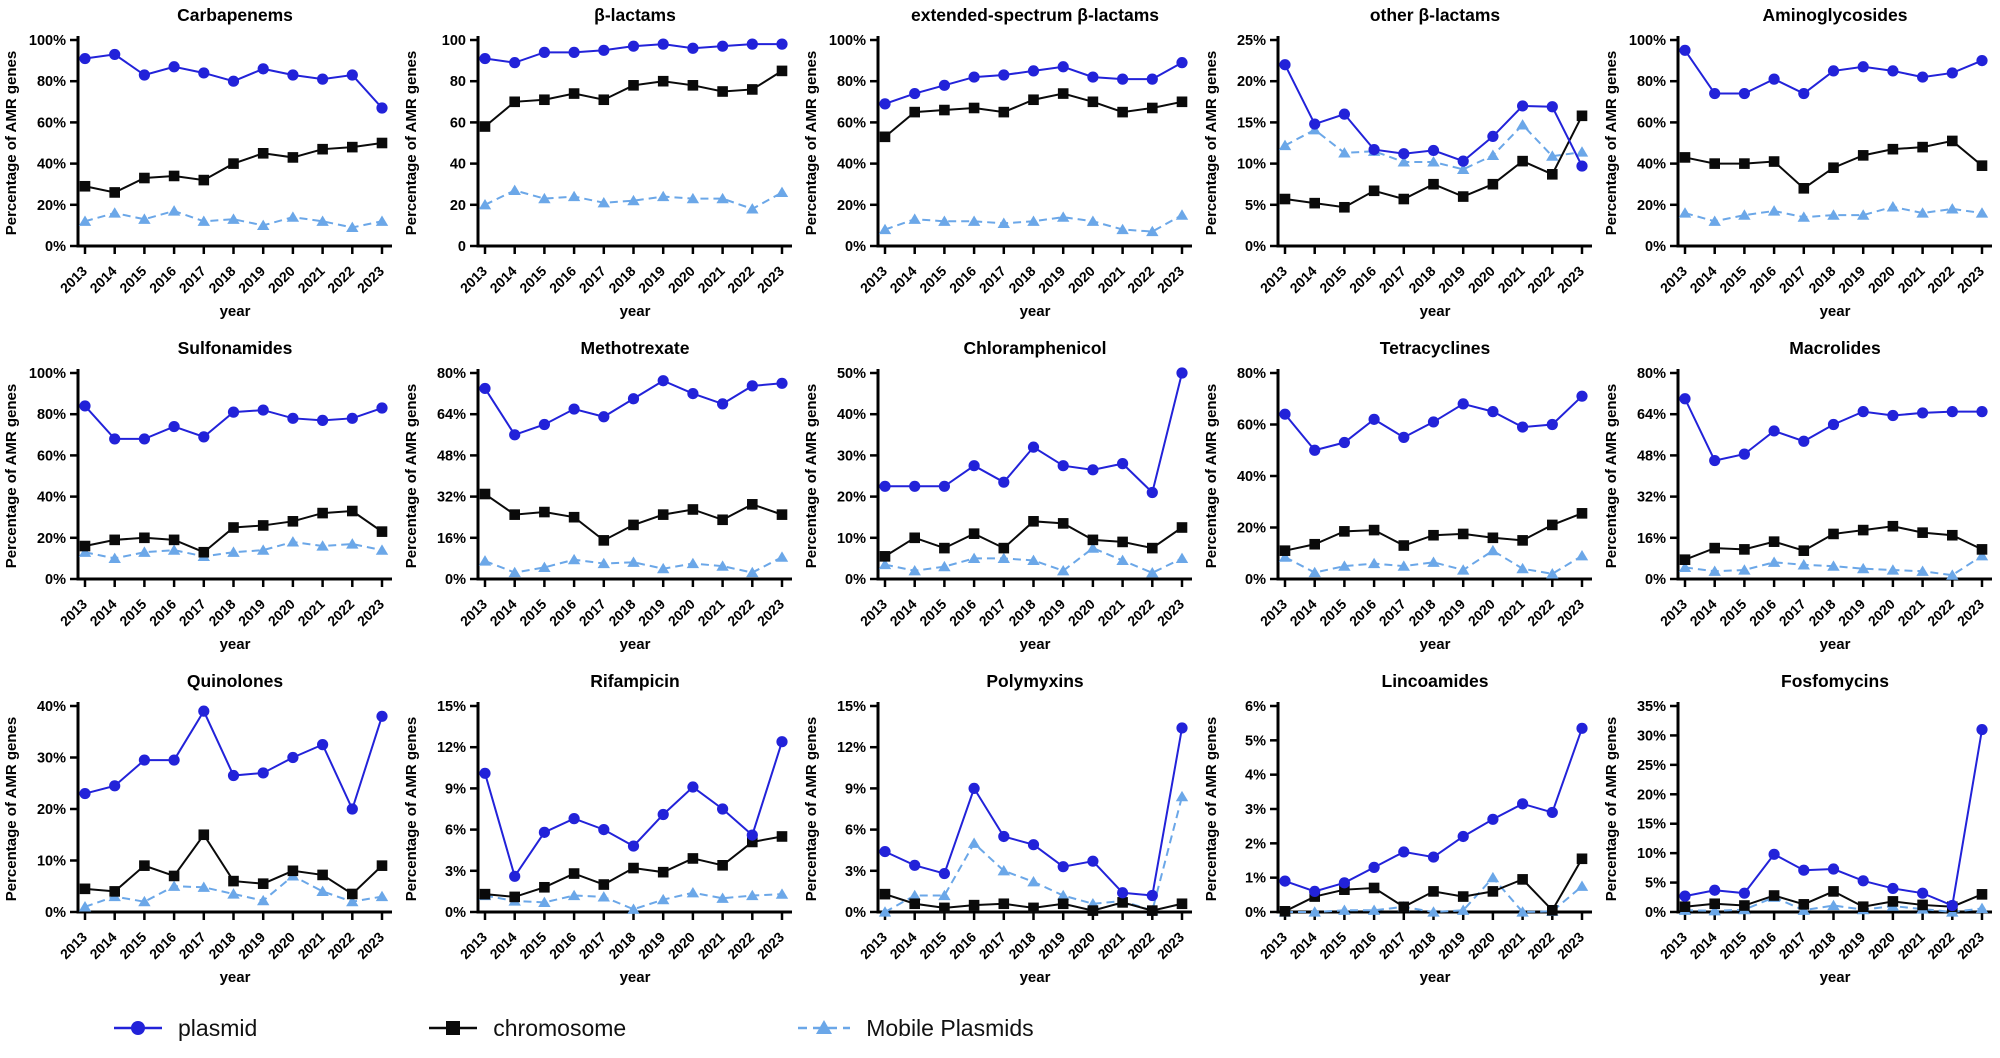 This screenshot has width=2000, height=1058. Describe the element at coordinates (855, 913) in the screenshot. I see `y-tick-label: 0%` at that location.